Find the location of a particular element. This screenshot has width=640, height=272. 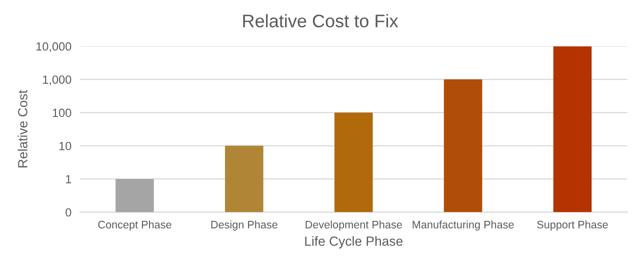

y-tick-label: 10 is located at coordinates (65, 146).